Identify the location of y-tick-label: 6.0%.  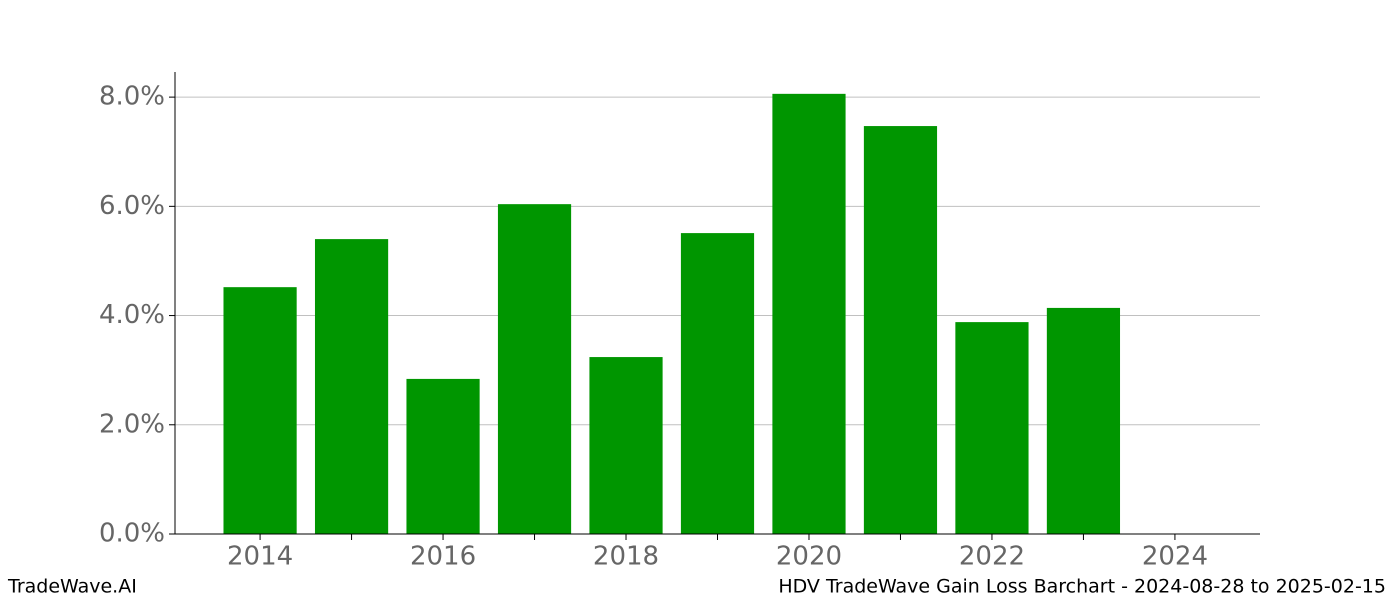
(132, 206).